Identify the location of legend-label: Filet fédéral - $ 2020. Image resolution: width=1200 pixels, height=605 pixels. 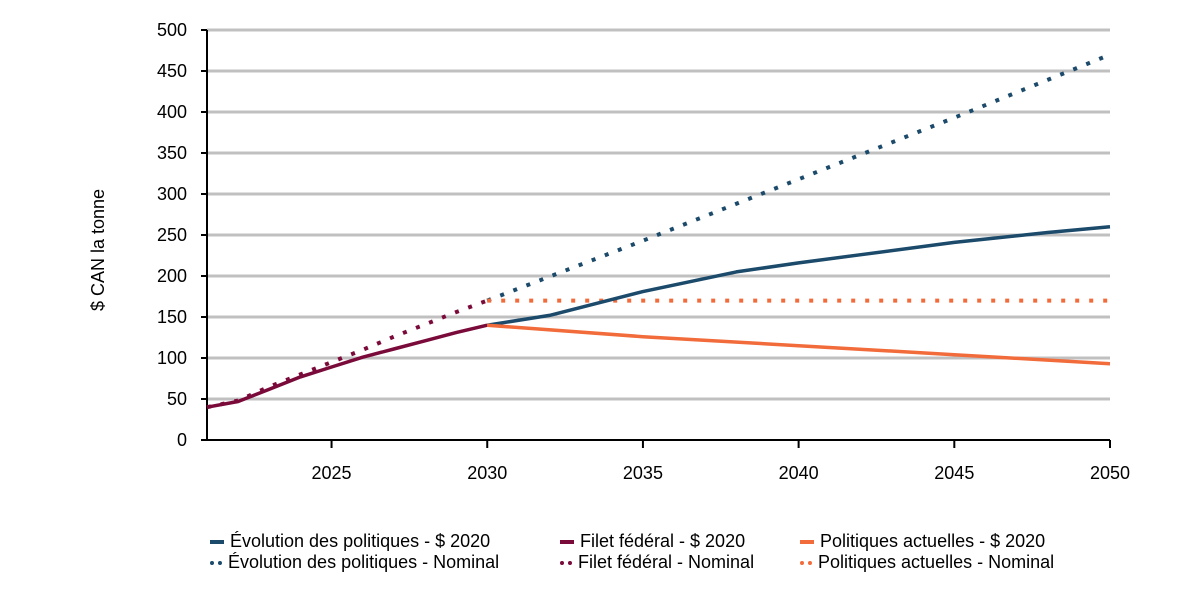
(663, 541).